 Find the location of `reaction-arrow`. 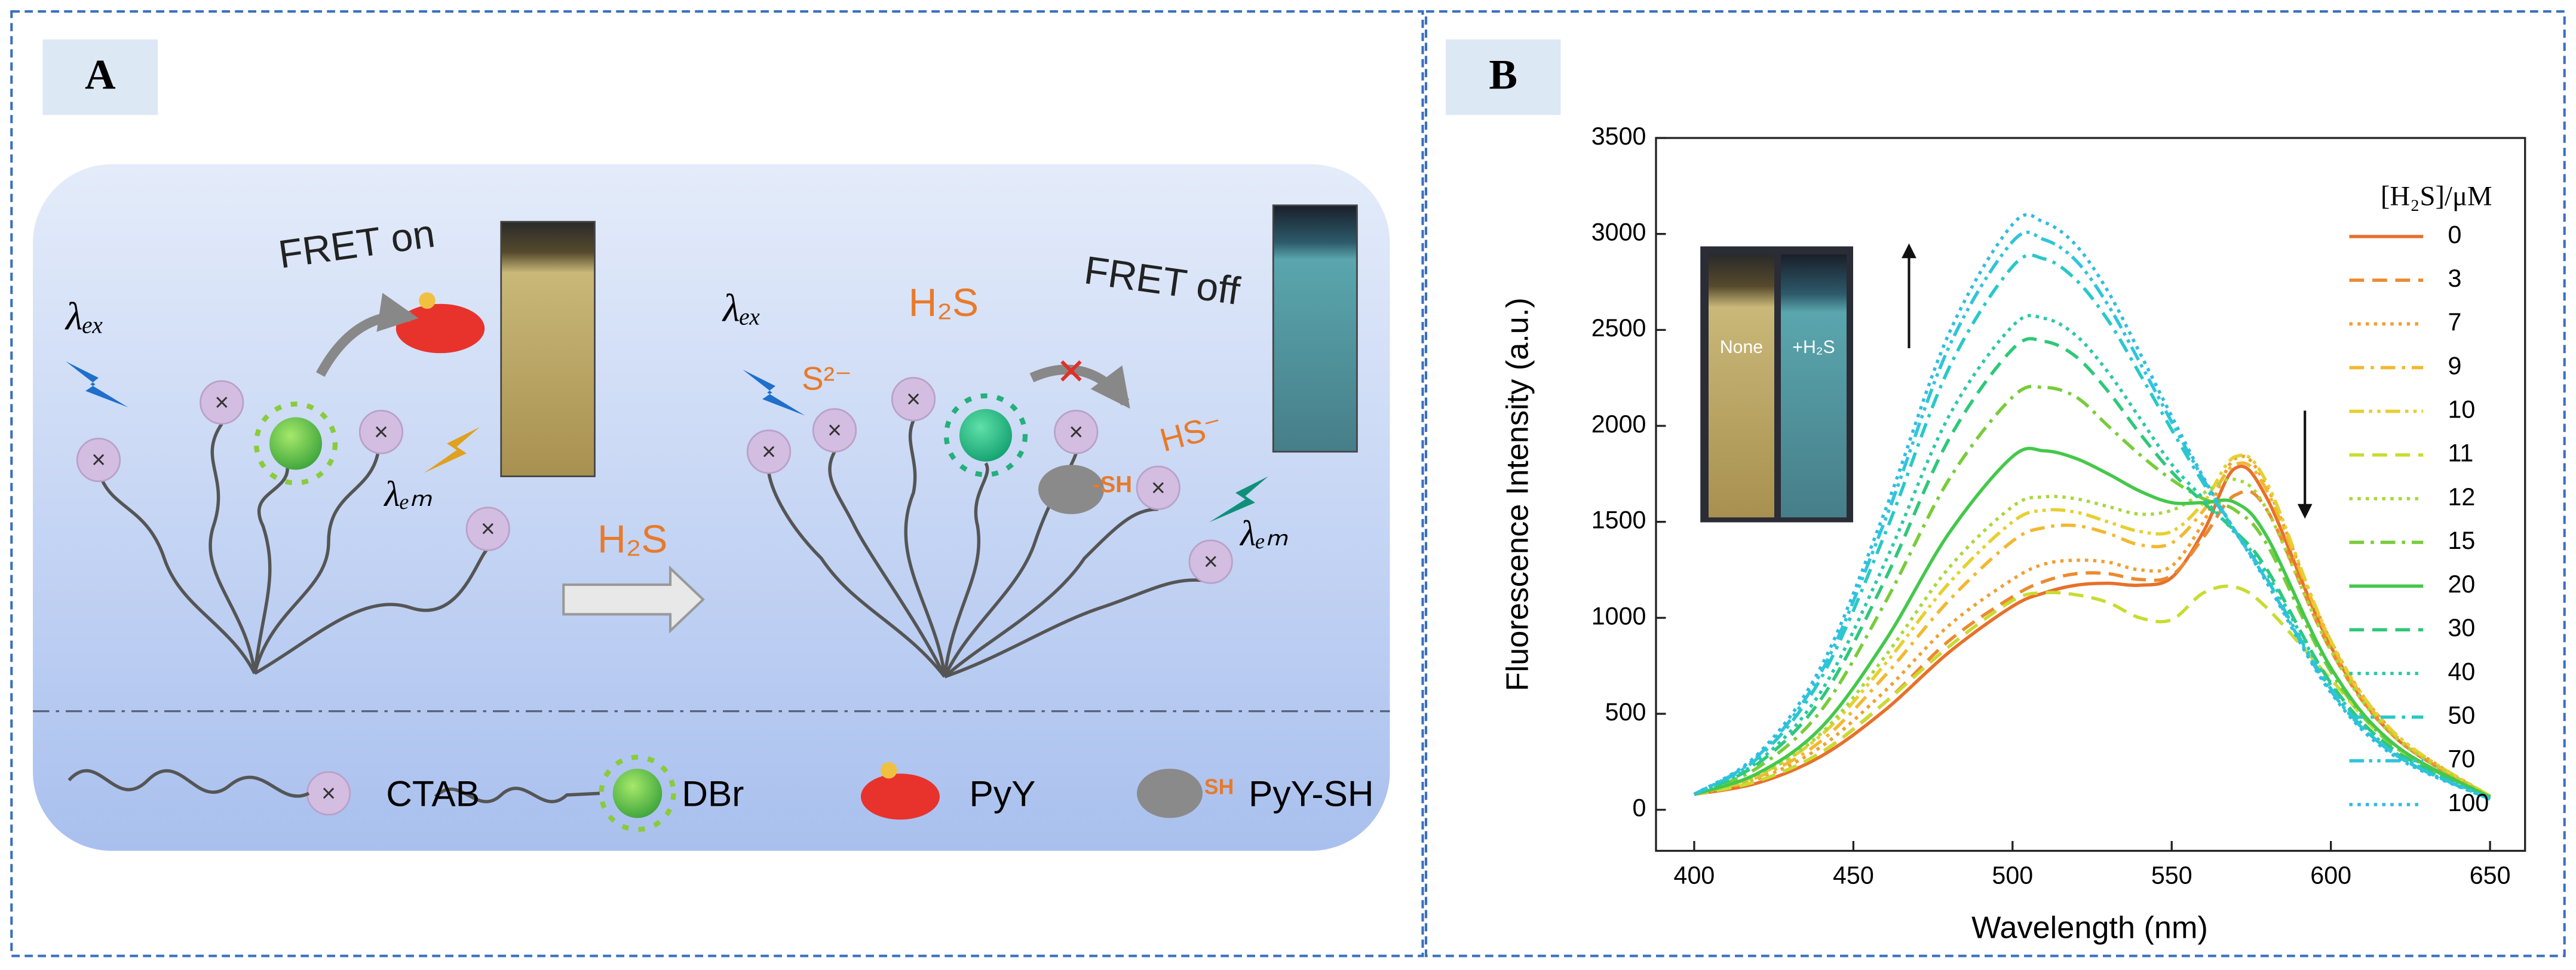

reaction-arrow is located at coordinates (634, 599).